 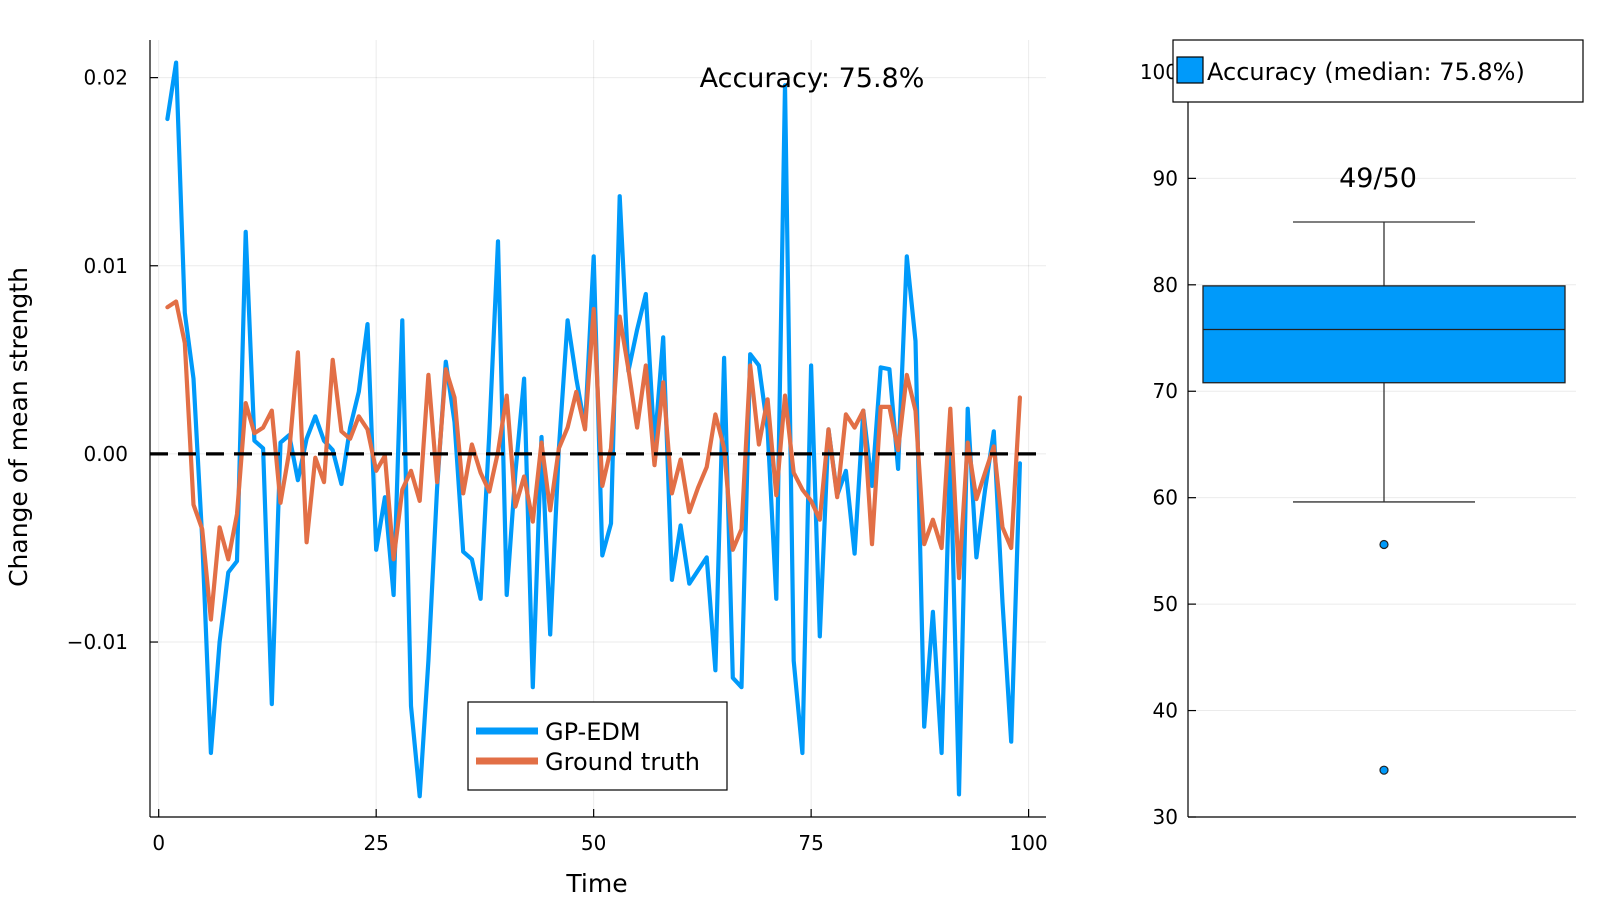 I want to click on x-tick-labels: 0 25 50 75 100, so click(x=599, y=843).